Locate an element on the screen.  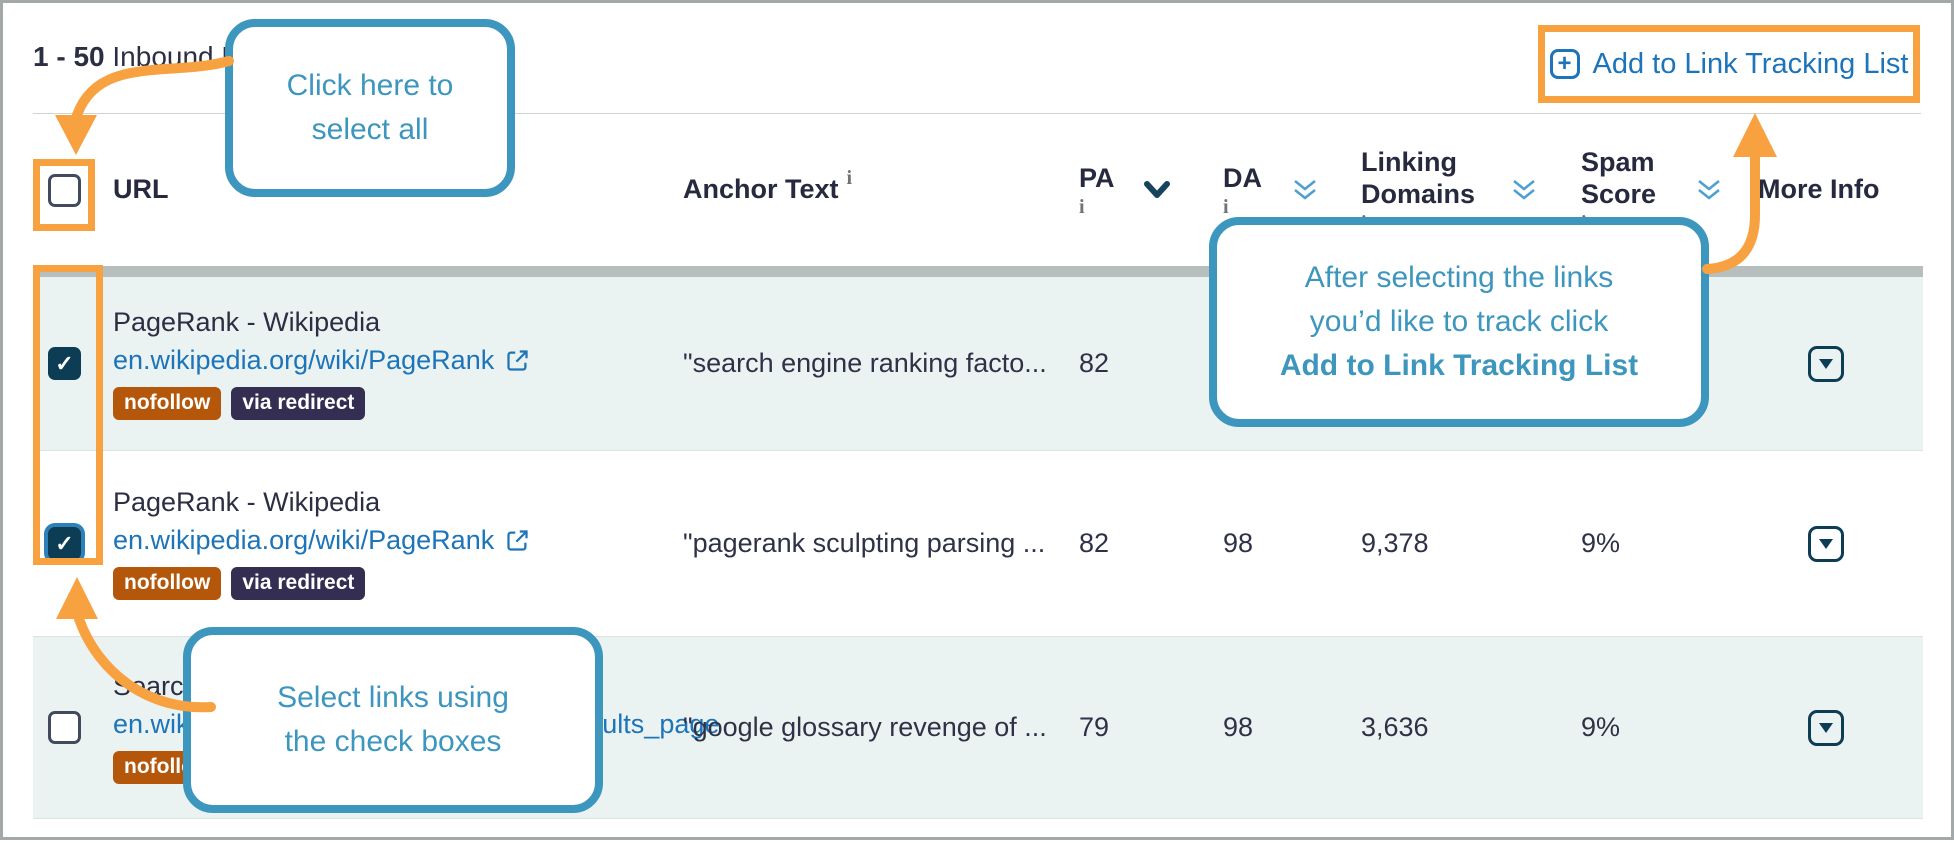
add-to-link-tracking-button: + Add to Link Tracking List is located at coordinates (1729, 64).